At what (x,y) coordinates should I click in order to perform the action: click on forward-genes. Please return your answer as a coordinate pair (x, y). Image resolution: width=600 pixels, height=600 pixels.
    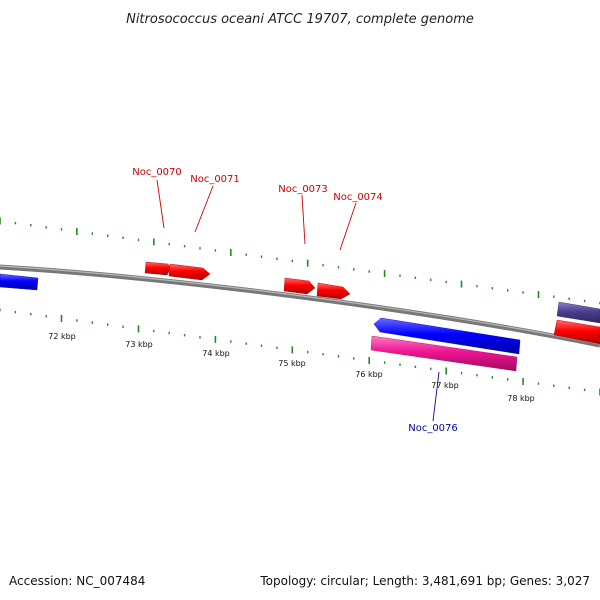
    Looking at the image, I should click on (372, 303).